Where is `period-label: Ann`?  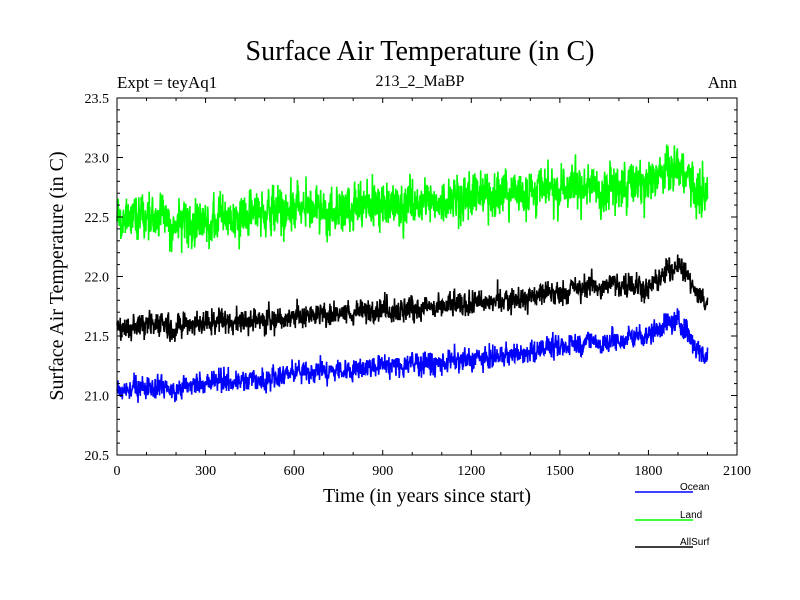 period-label: Ann is located at coordinates (723, 82).